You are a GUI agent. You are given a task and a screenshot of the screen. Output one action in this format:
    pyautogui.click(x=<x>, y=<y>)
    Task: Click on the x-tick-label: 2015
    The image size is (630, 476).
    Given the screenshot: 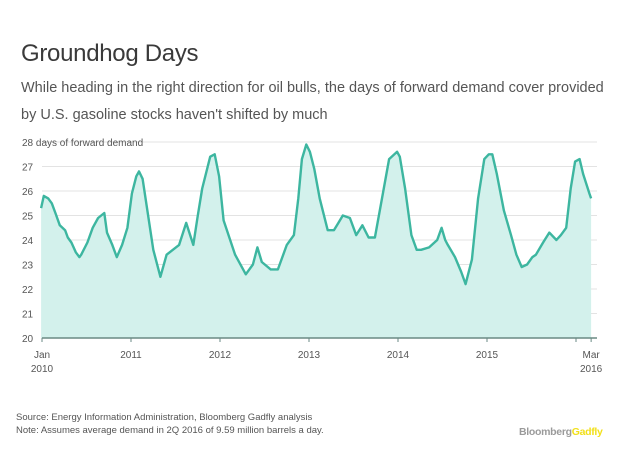 What is the action you would take?
    pyautogui.click(x=487, y=355)
    